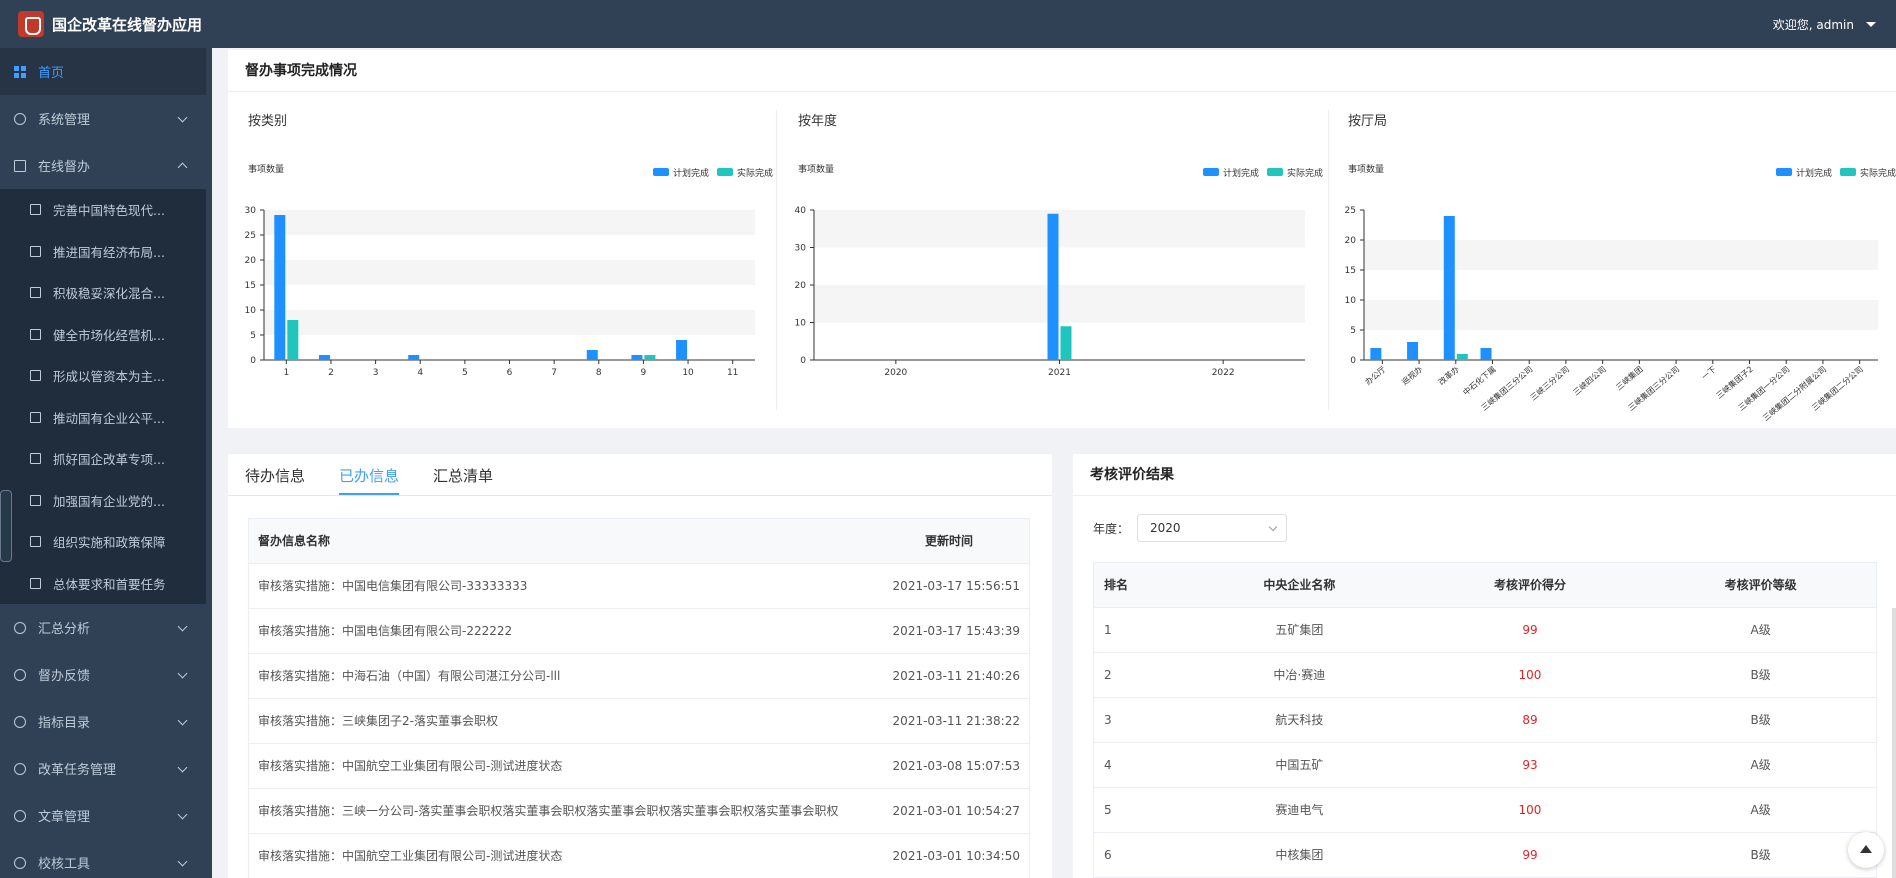  I want to click on sidebar-subitem: 组织实施和政策保障, so click(103, 542).